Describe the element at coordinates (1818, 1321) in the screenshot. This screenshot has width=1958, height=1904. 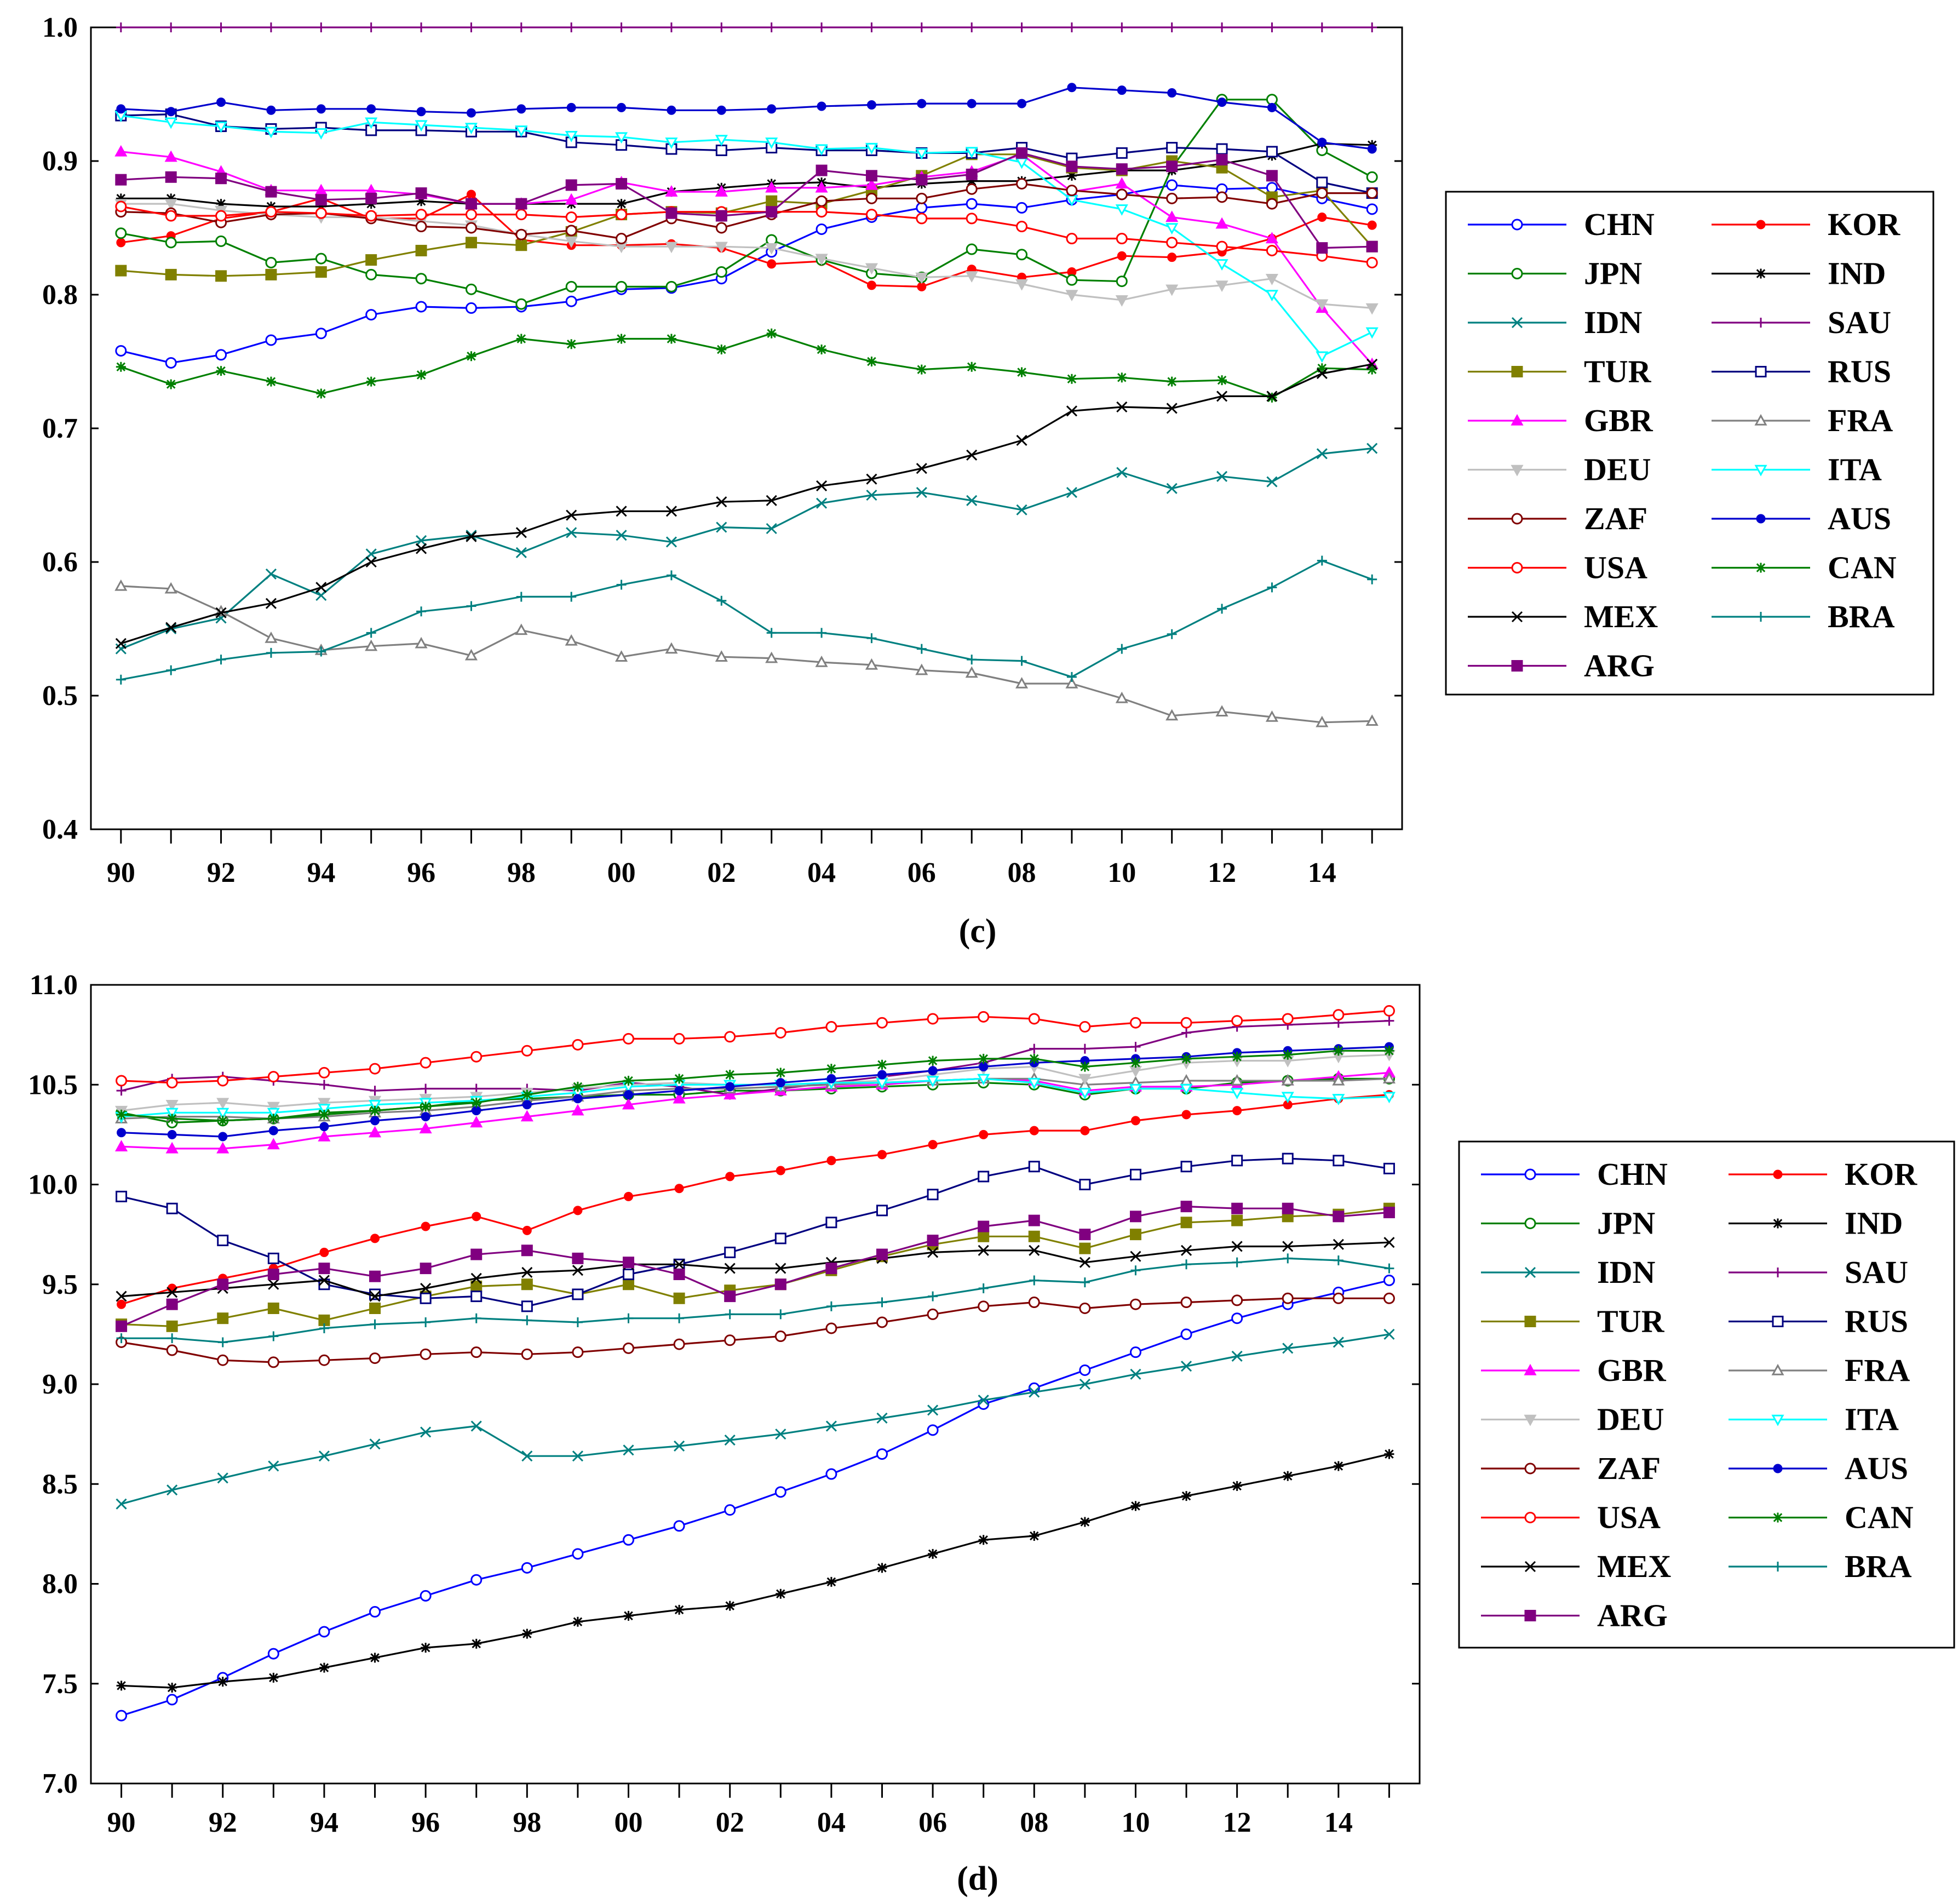
I see `legend-item-rus: RUS` at that location.